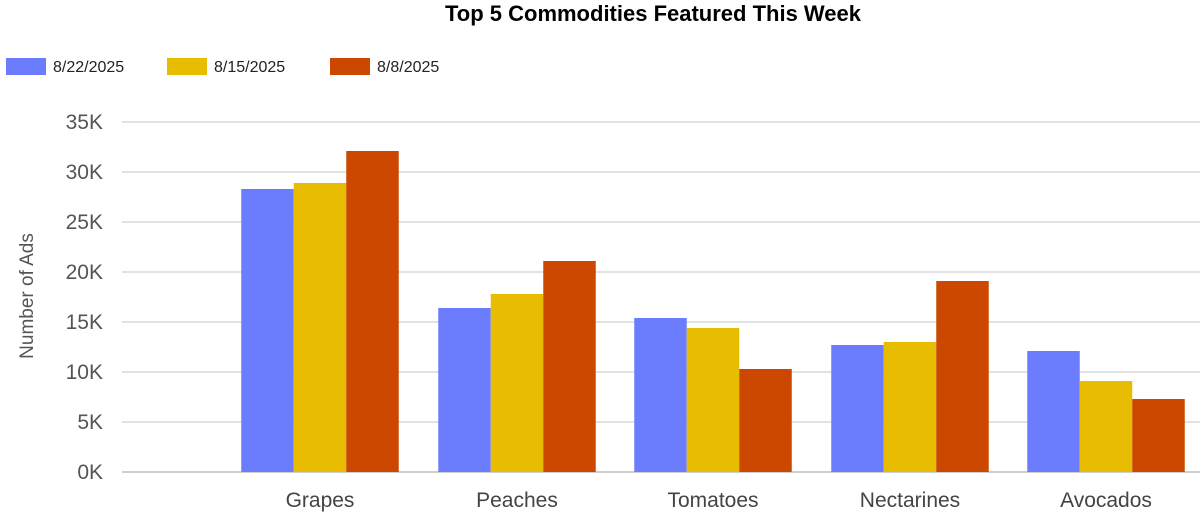 This screenshot has width=1200, height=519. I want to click on y-tick-label: 30K, so click(84, 172).